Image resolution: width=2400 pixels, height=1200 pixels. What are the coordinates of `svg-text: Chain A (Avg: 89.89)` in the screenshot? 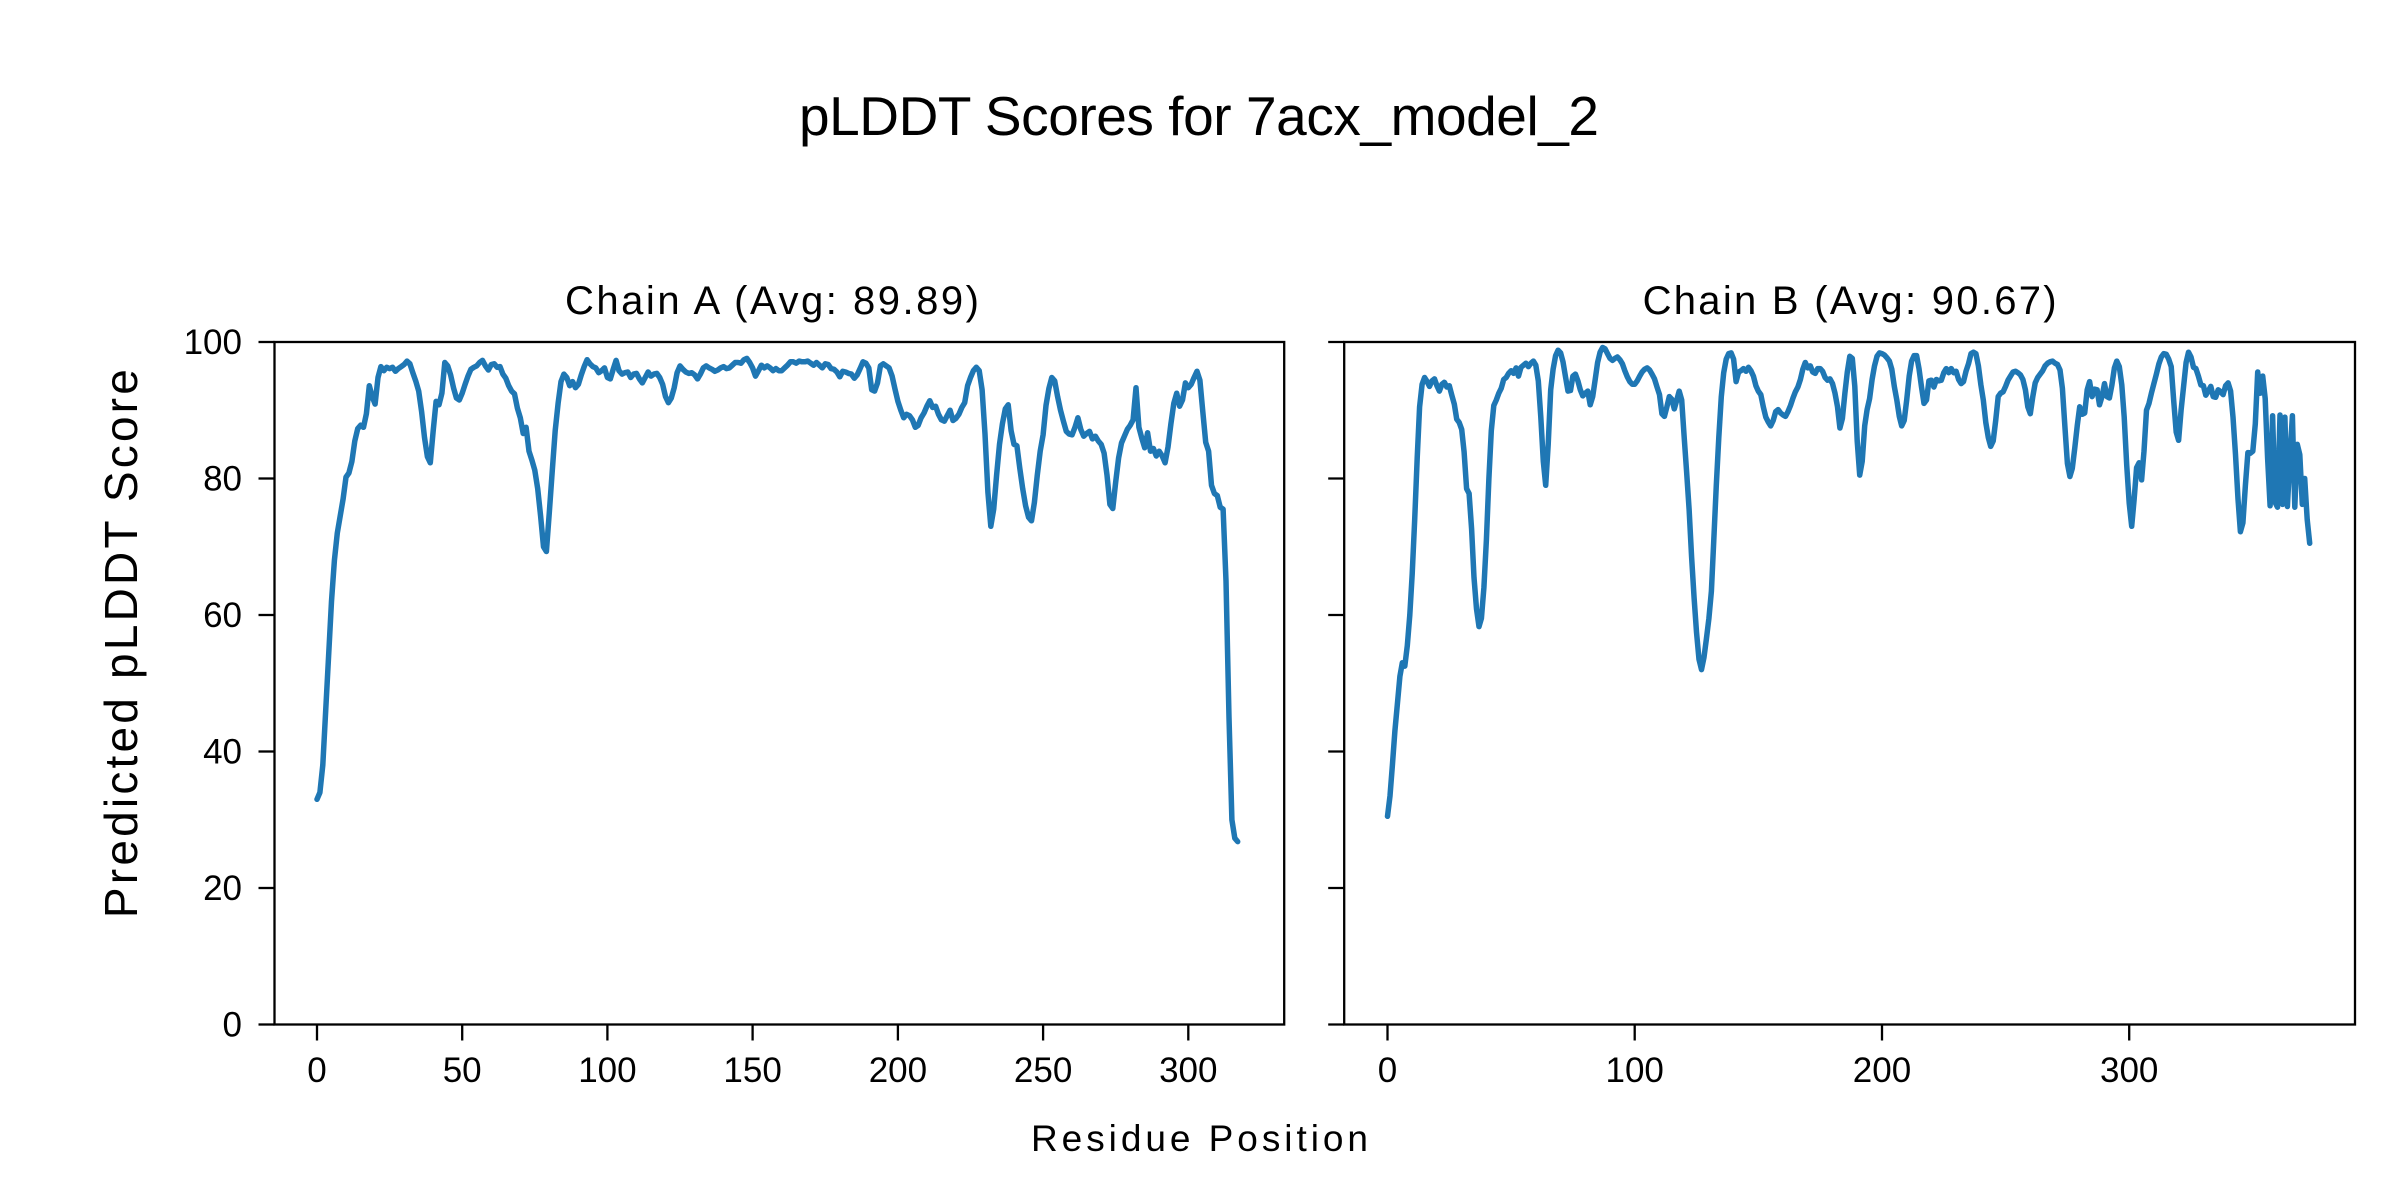 It's located at (772, 301).